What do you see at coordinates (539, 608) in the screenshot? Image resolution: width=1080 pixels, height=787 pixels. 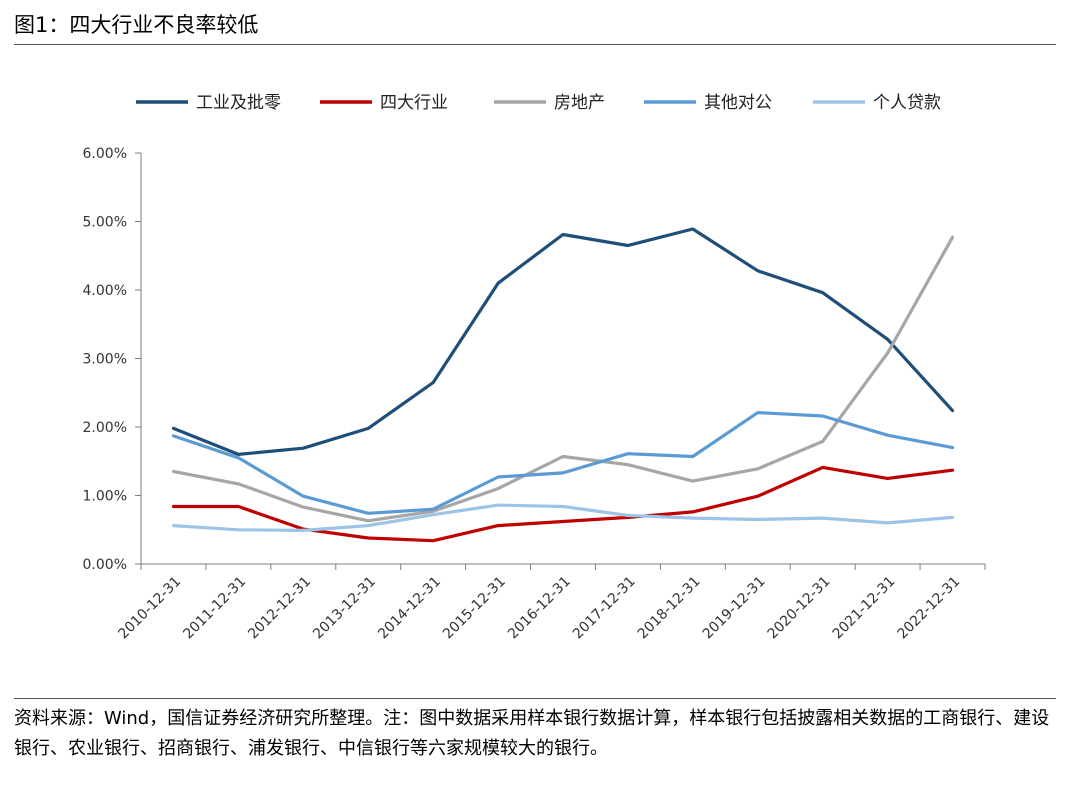 I see `x-tick-label: 2016-12-31` at bounding box center [539, 608].